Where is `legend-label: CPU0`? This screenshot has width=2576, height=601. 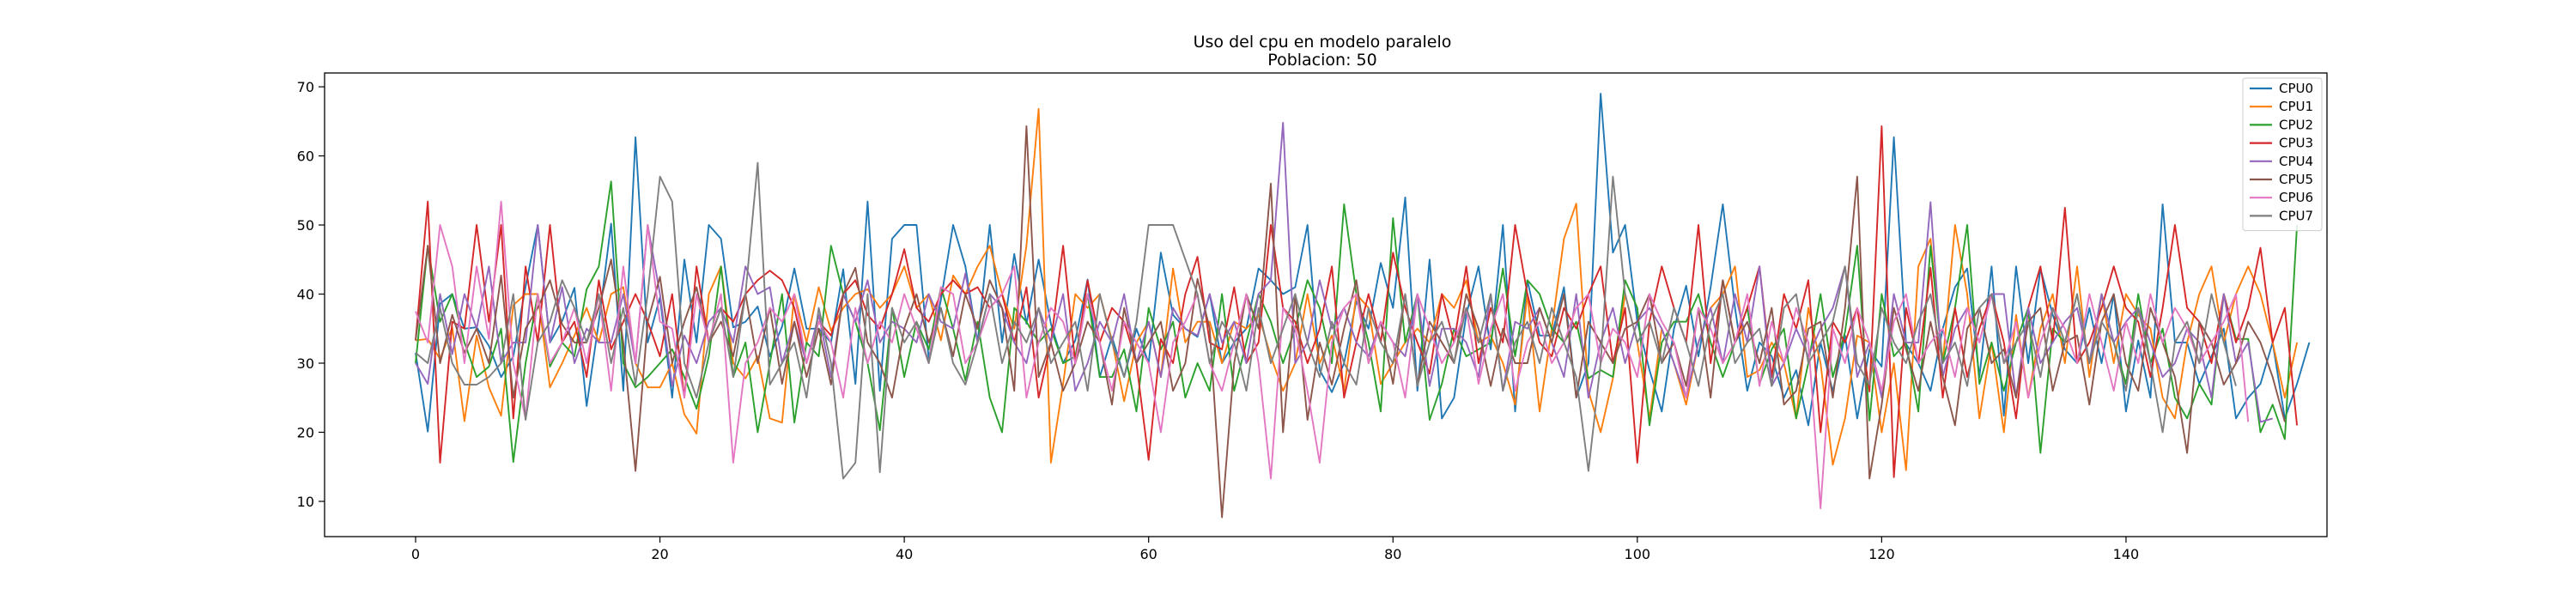
legend-label: CPU0 is located at coordinates (2296, 88).